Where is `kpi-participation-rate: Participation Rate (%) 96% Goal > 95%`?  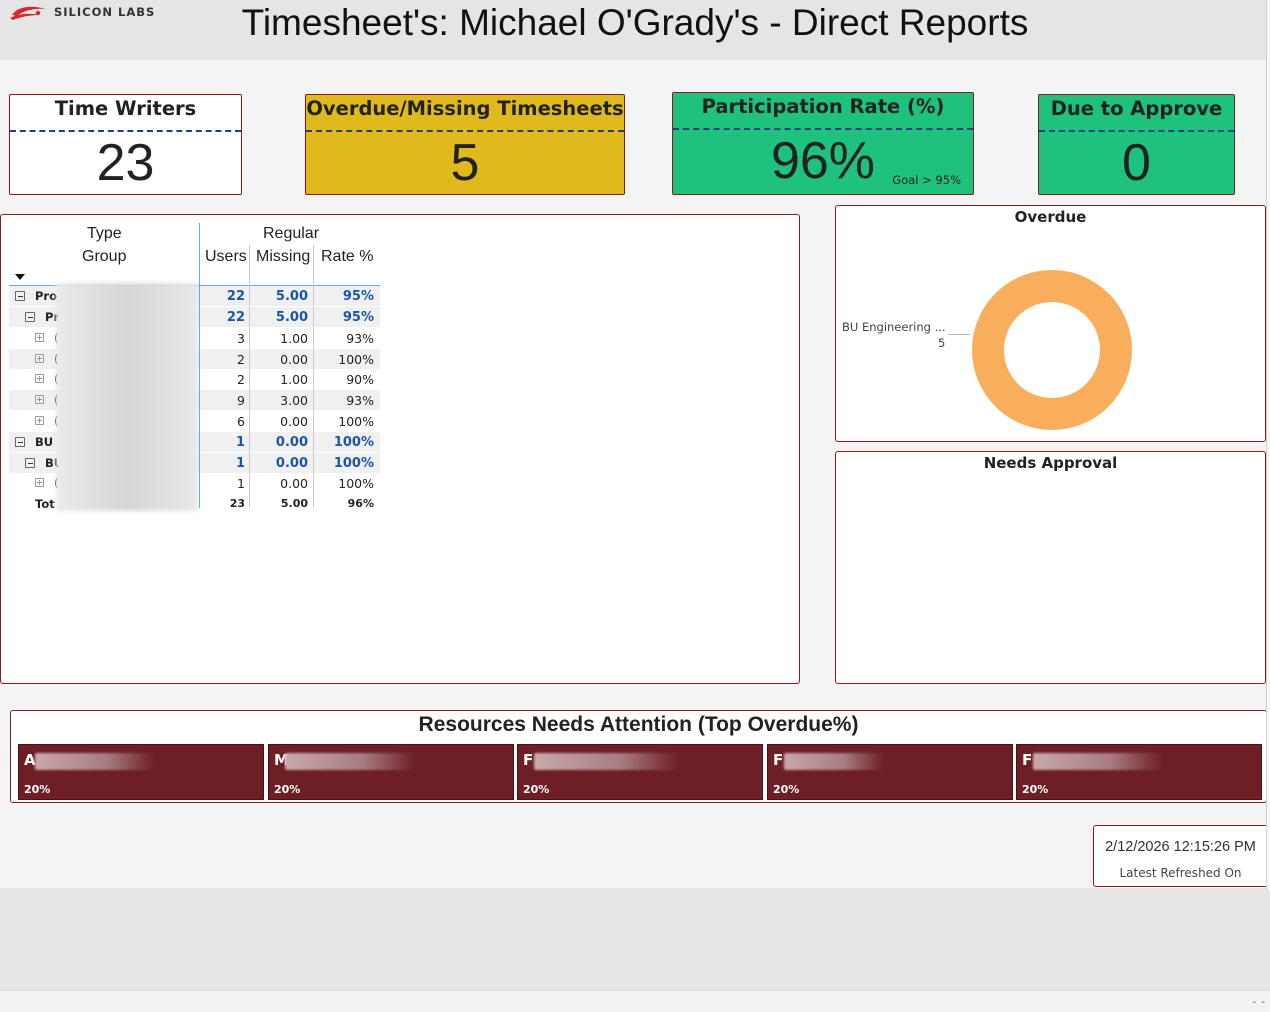 kpi-participation-rate: Participation Rate (%) 96% Goal > 95% is located at coordinates (823, 143).